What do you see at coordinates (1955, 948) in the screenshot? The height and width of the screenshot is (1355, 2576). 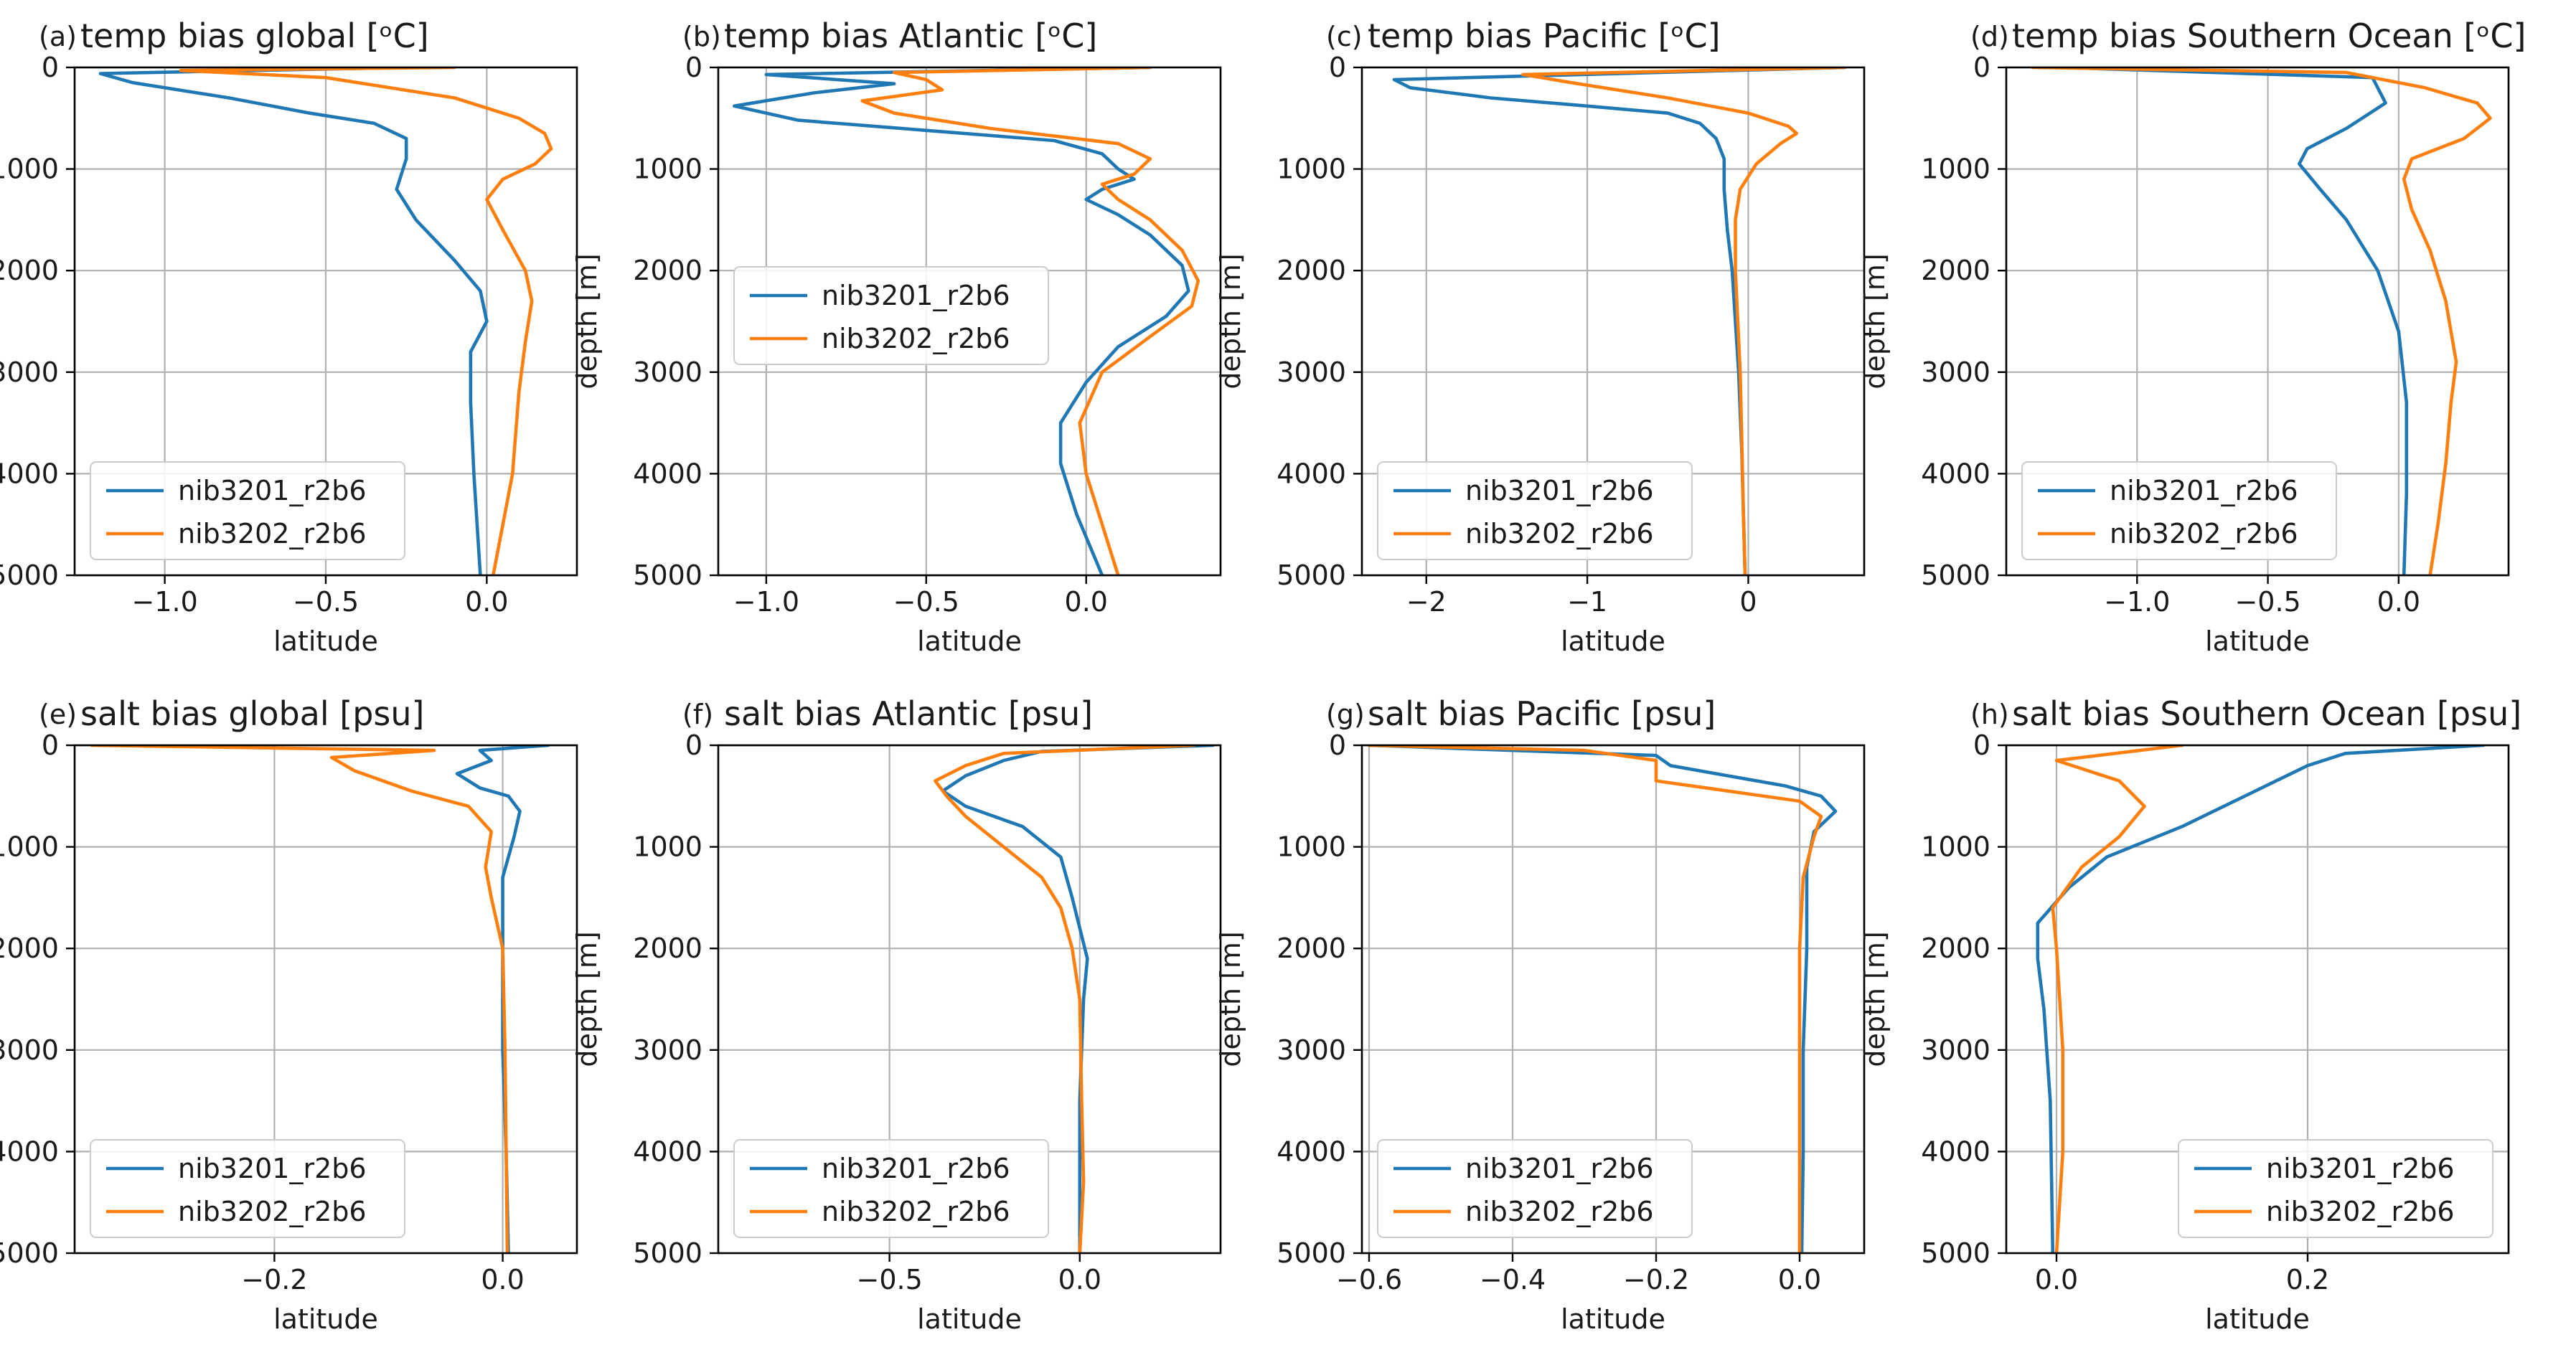 I see `panel-h-ytick-label: 2000` at bounding box center [1955, 948].